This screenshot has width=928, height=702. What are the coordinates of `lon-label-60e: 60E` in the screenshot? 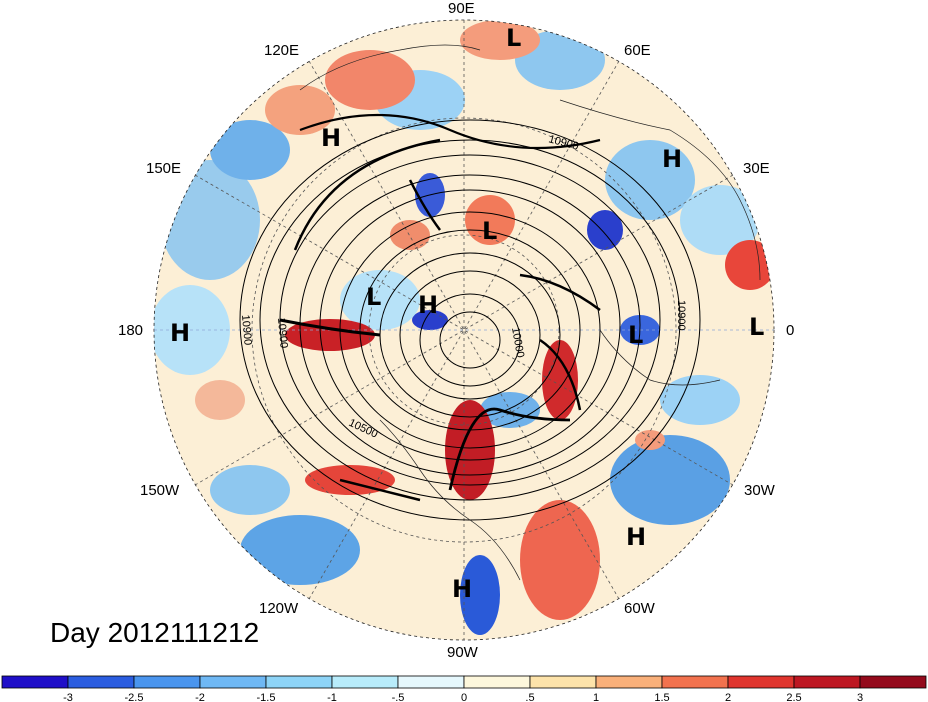 It's located at (637, 50).